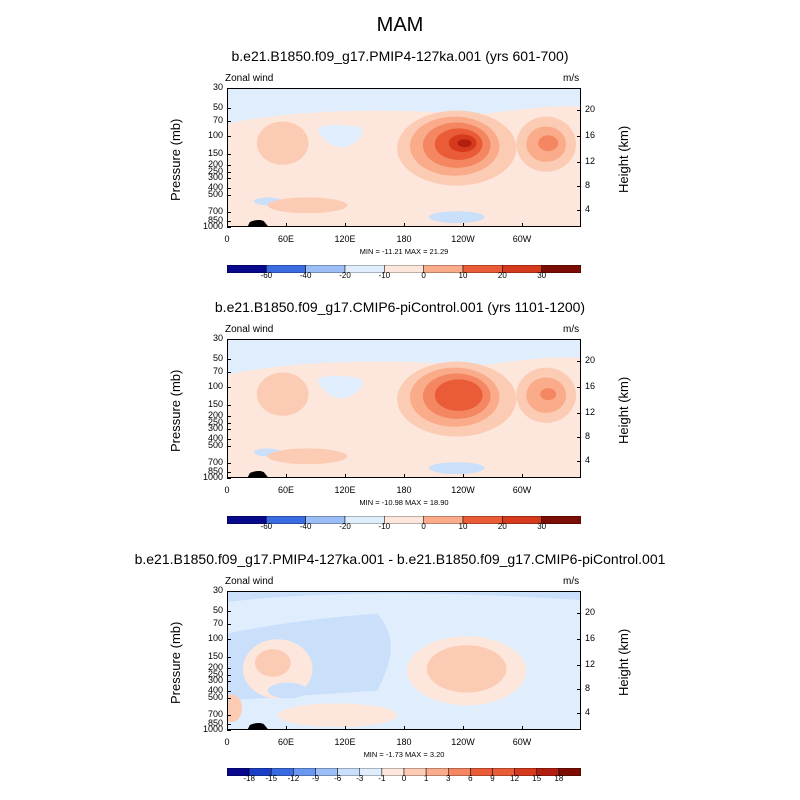 The width and height of the screenshot is (800, 800). I want to click on colorbar-label: 18, so click(559, 778).